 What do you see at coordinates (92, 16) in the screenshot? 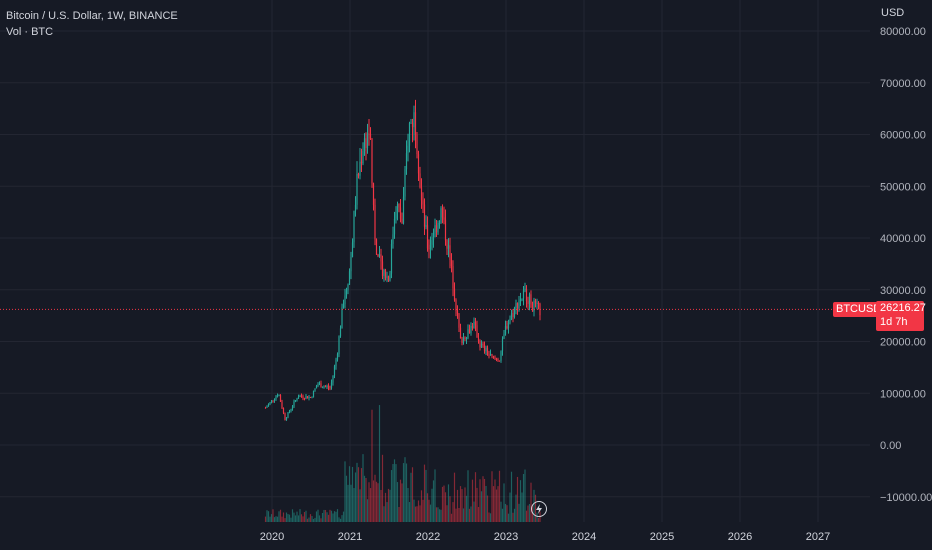
I see `legend-title: Bitcoin / U.S. Dollar, 1W, BINANCE` at bounding box center [92, 16].